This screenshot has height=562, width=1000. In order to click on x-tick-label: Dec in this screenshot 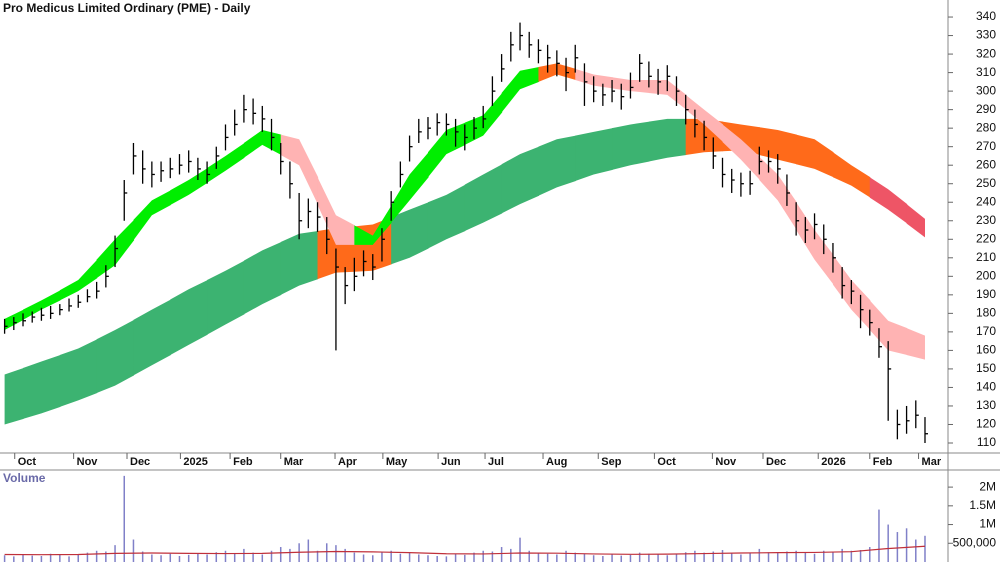, I will do `click(140, 462)`.